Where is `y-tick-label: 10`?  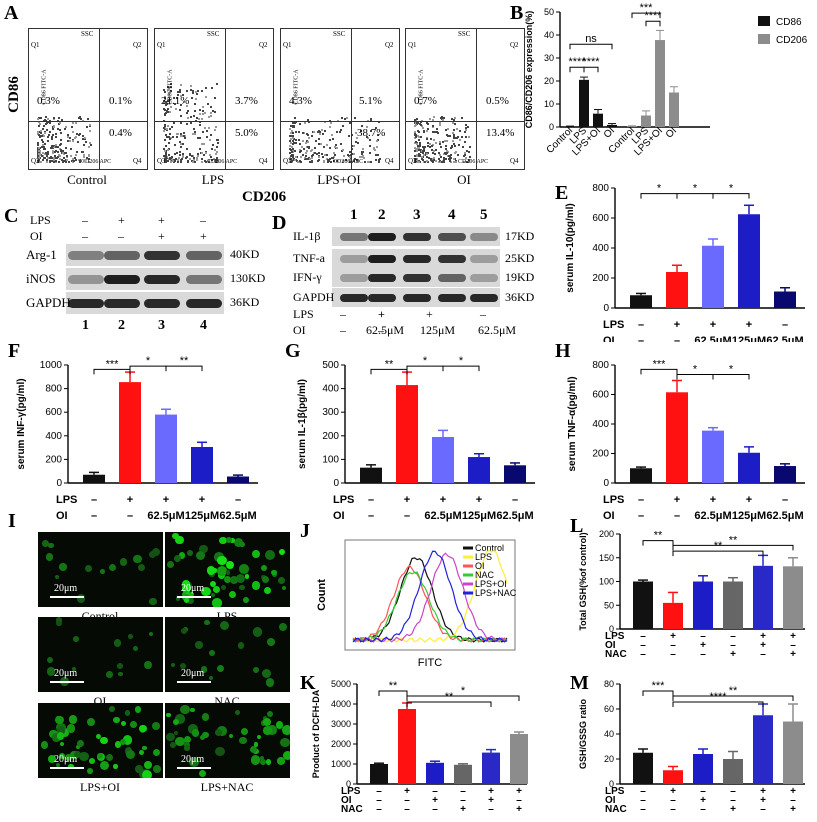
y-tick-label: 10 is located at coordinates (549, 104).